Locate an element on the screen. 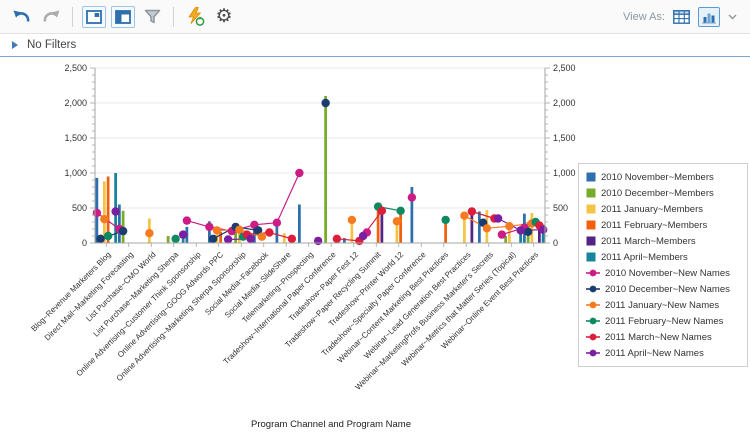 Image resolution: width=750 pixels, height=443 pixels. legend-item: 2011 April~New Names is located at coordinates (663, 353).